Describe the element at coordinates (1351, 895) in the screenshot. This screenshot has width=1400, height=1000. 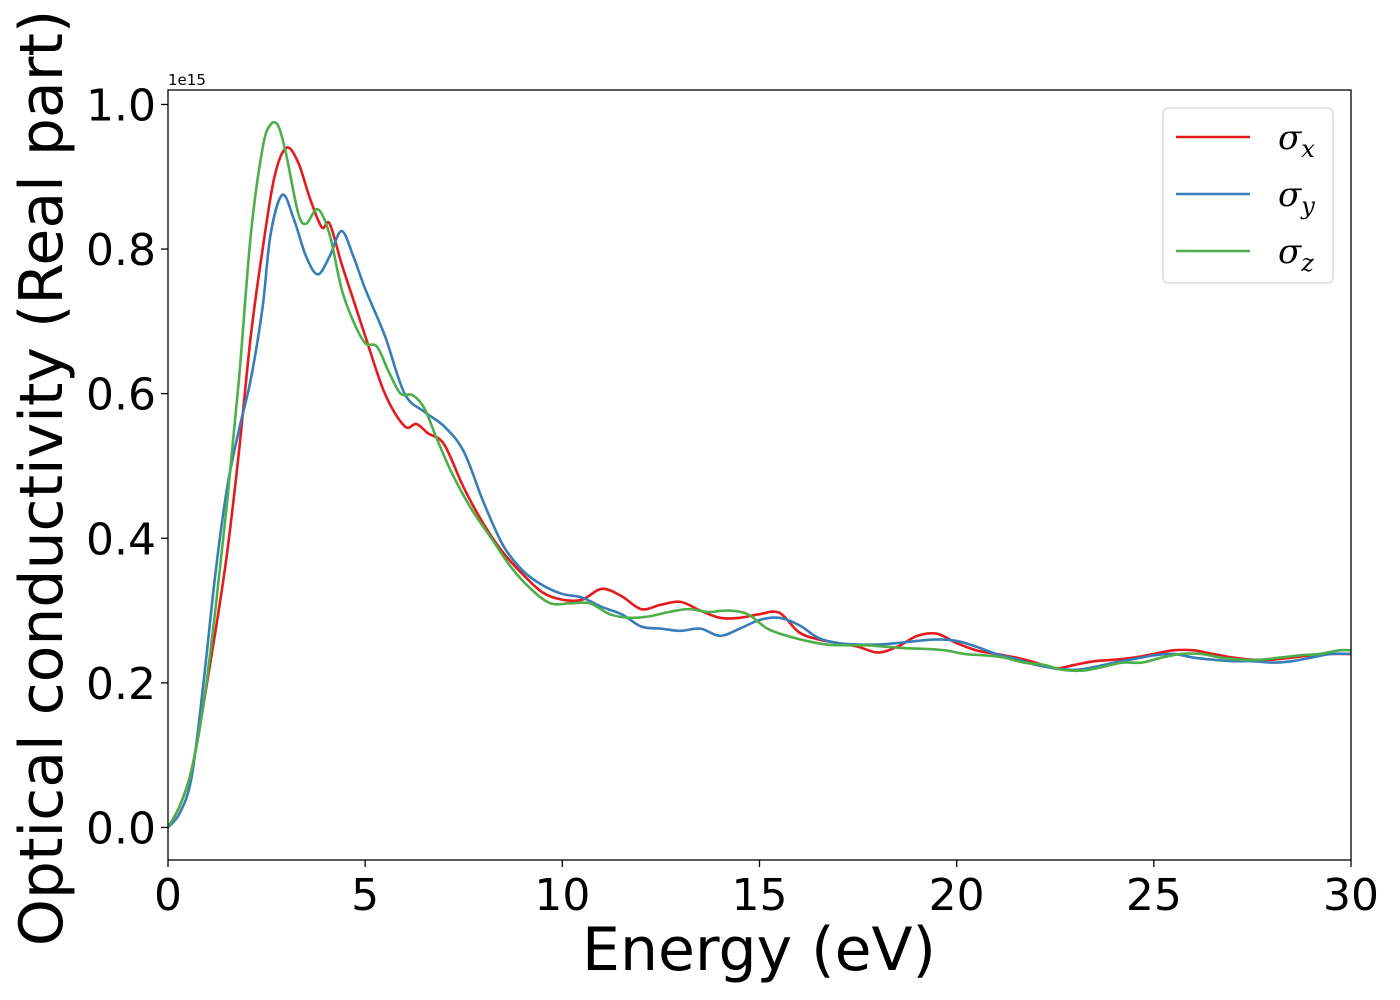
I see `x-tick-label: 30` at that location.